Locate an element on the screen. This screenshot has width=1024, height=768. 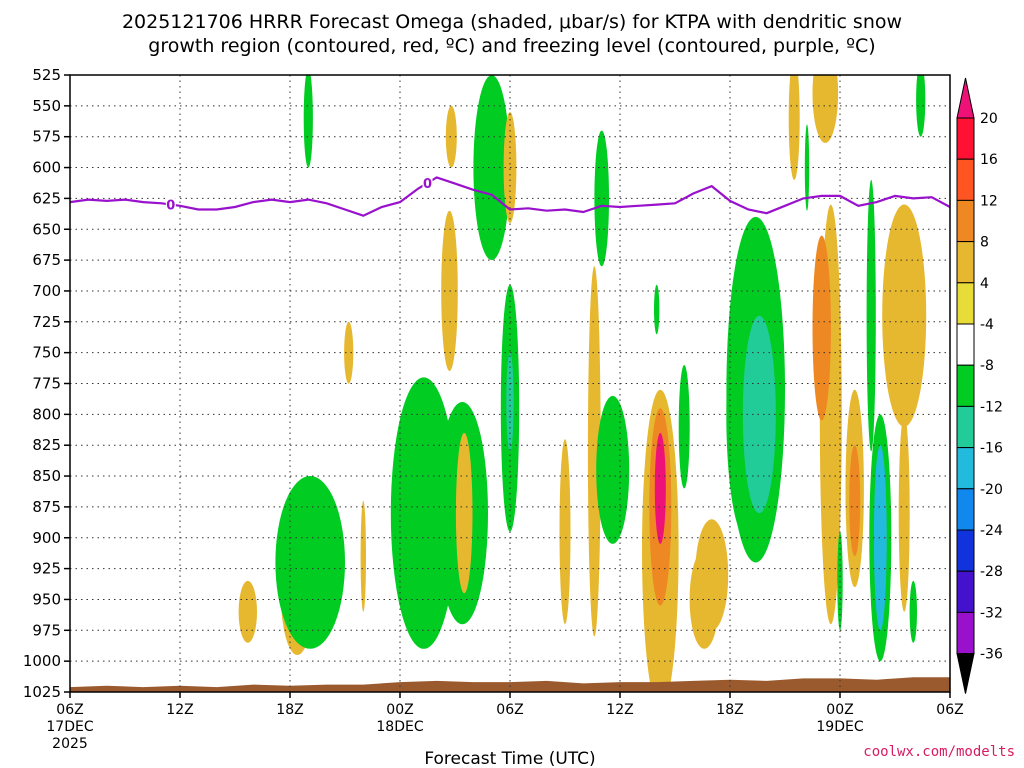
y-tick-label-1000: 1000 is located at coordinates (42, 661).